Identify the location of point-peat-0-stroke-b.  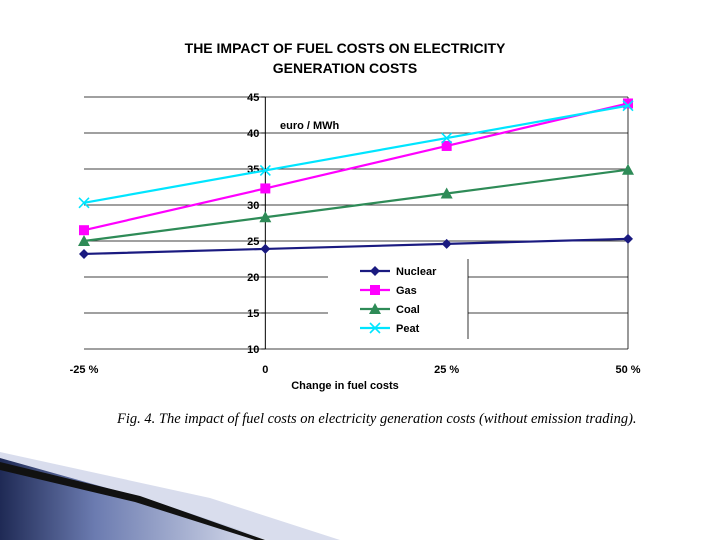
(84, 203).